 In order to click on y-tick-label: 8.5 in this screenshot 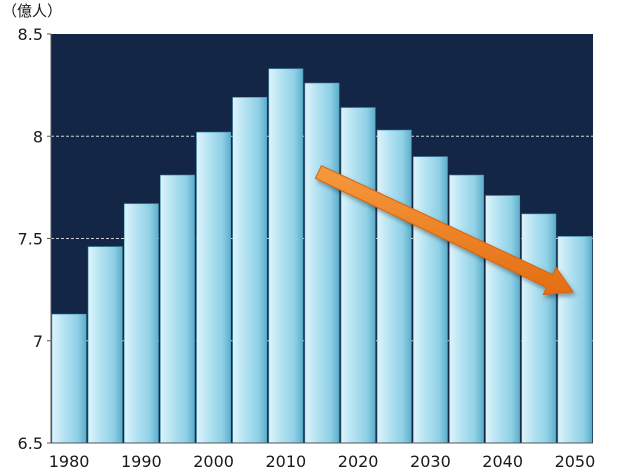, I will do `click(30, 34)`.